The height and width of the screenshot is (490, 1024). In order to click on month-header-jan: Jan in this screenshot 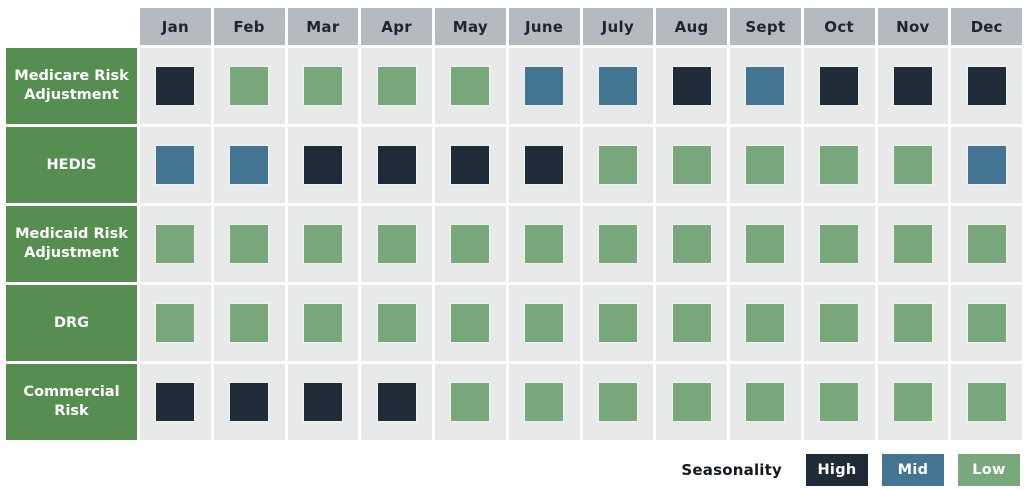, I will do `click(175, 26)`.